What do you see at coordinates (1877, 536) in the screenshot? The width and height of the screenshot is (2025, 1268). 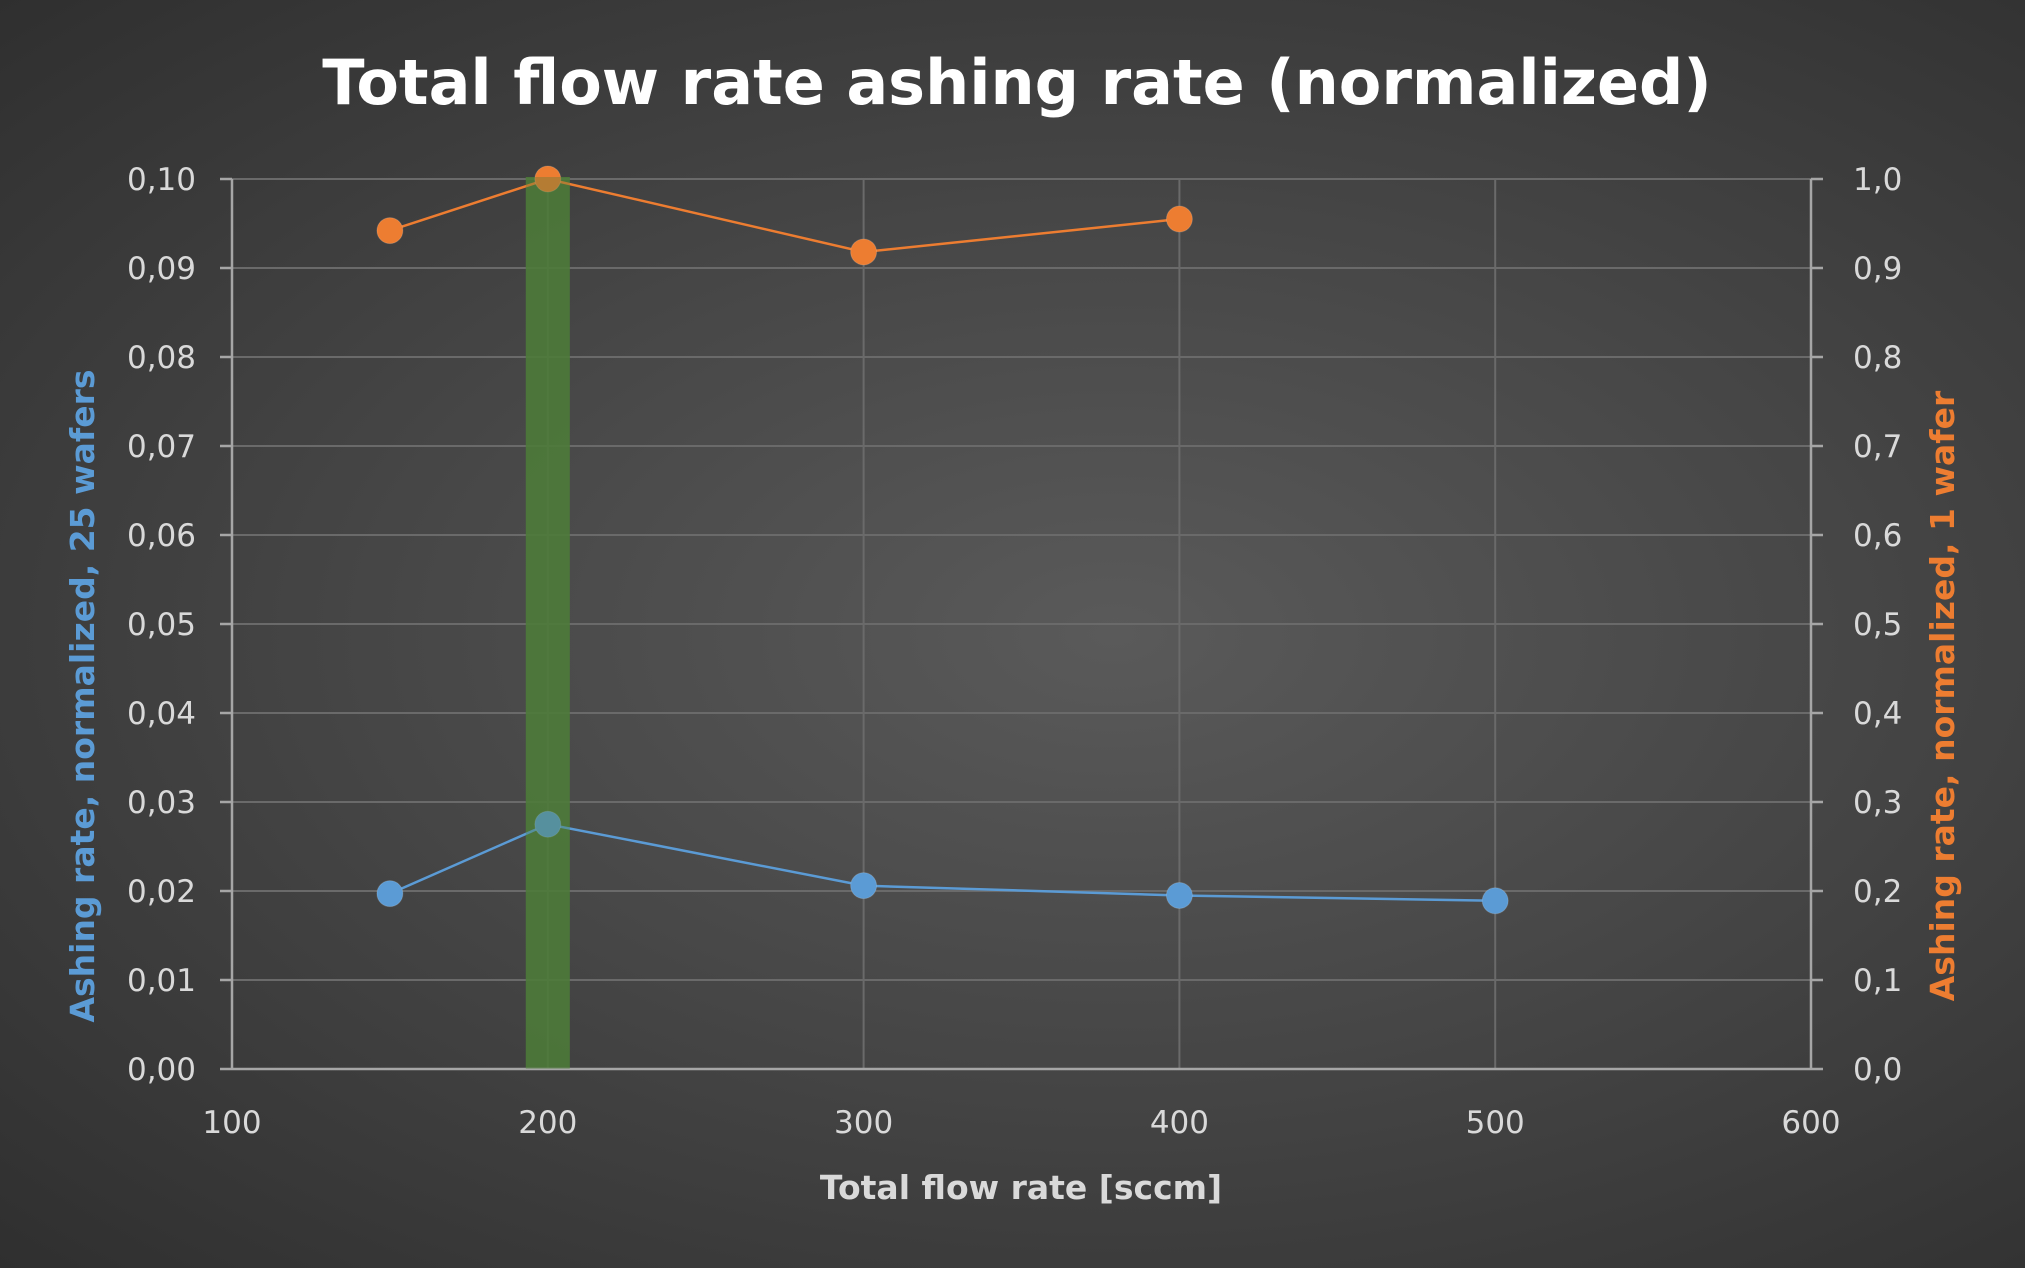 I see `y-tick-label-right: 0,6` at bounding box center [1877, 536].